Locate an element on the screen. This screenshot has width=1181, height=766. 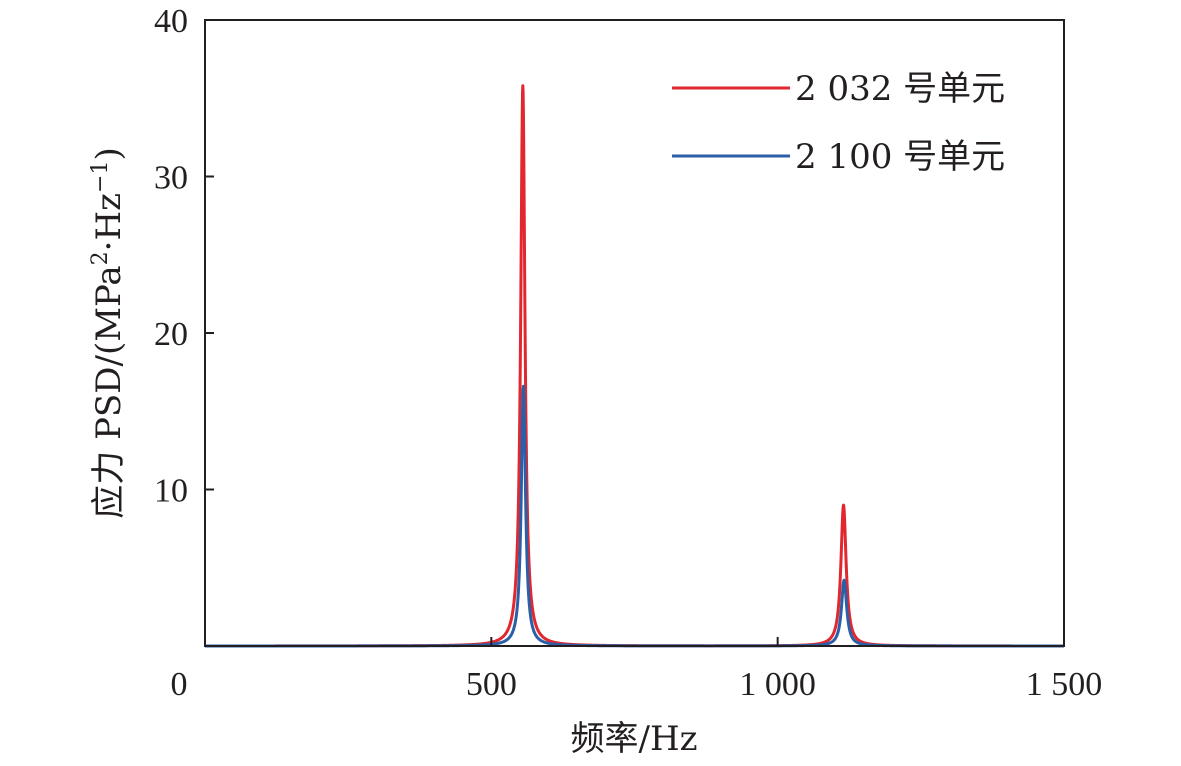
x-tick-label: 500 is located at coordinates (491, 684).